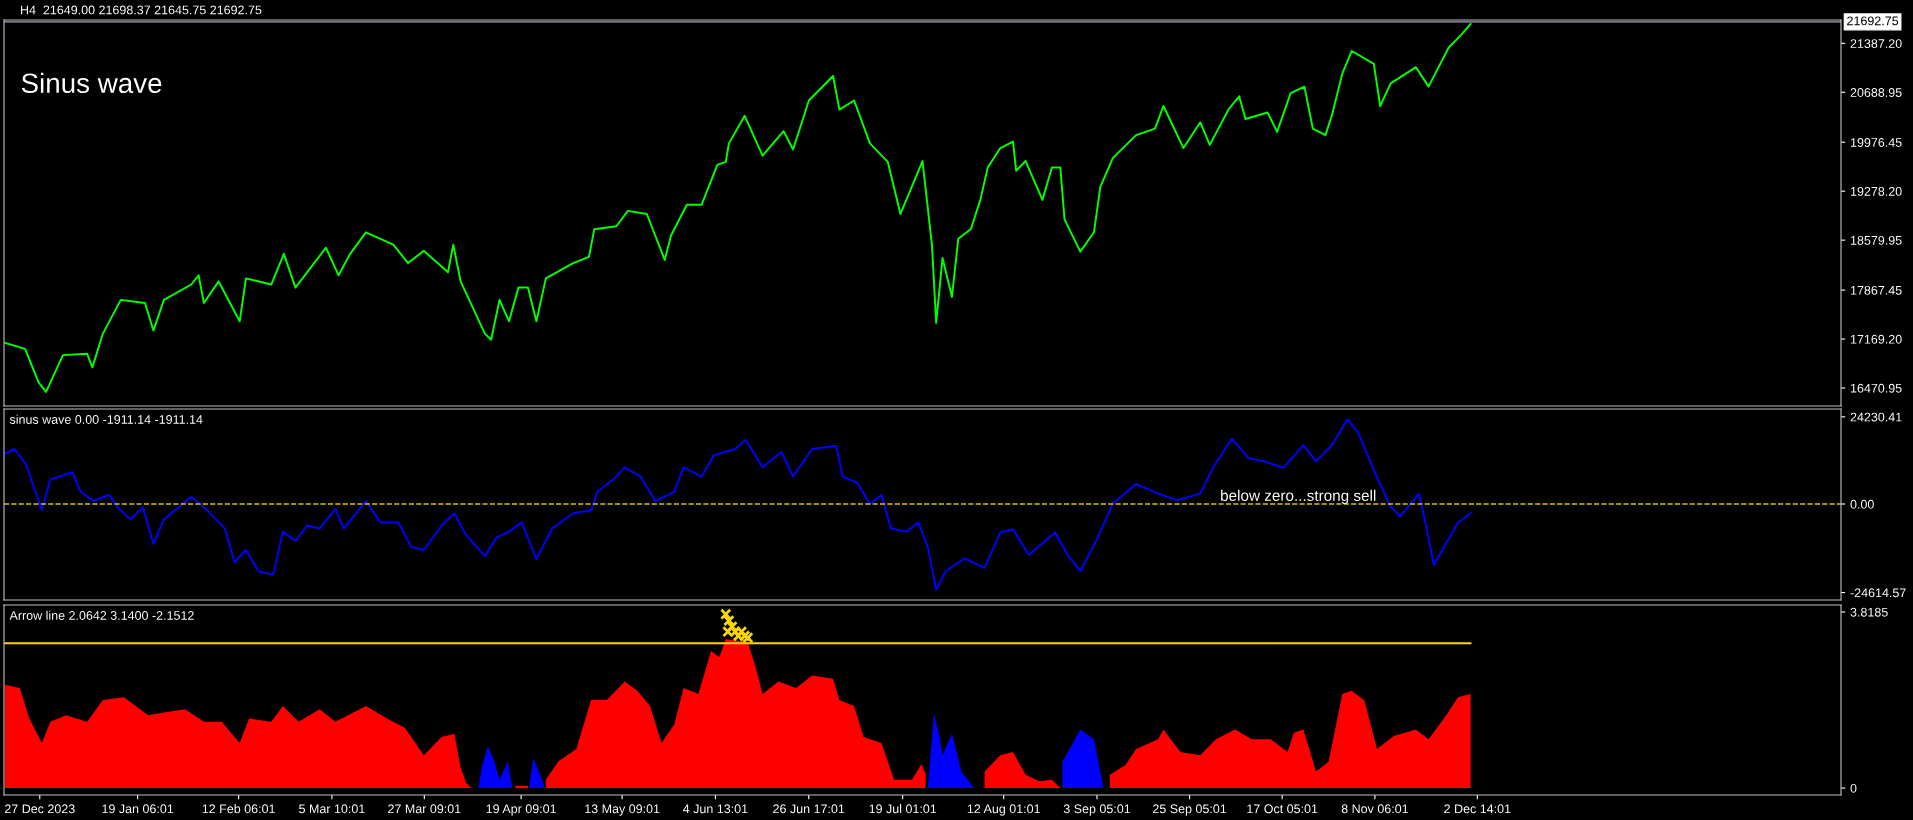 The height and width of the screenshot is (820, 1913). I want to click on x-tick-label: 13 May 09:01, so click(622, 810).